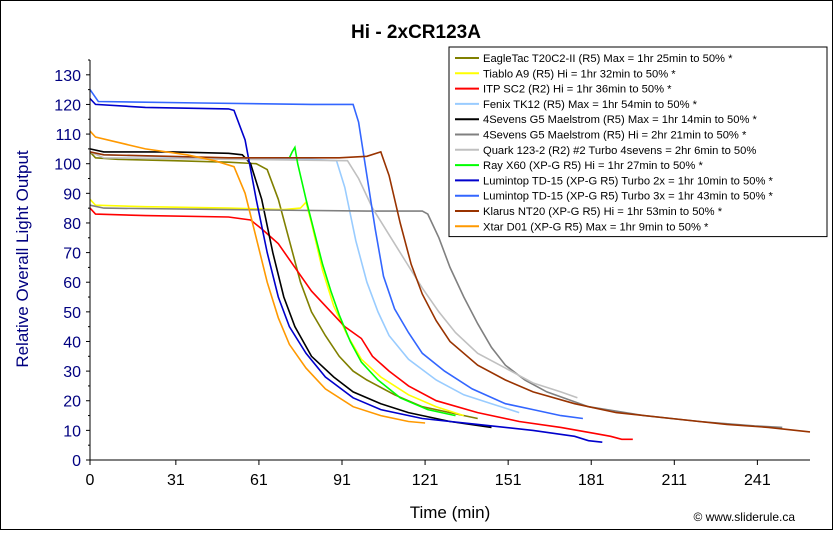  What do you see at coordinates (675, 480) in the screenshot?
I see `x-tick-label: 211` at bounding box center [675, 480].